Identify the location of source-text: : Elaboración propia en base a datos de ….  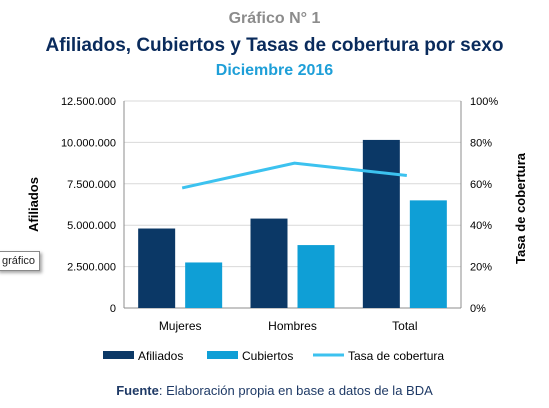
(295, 390).